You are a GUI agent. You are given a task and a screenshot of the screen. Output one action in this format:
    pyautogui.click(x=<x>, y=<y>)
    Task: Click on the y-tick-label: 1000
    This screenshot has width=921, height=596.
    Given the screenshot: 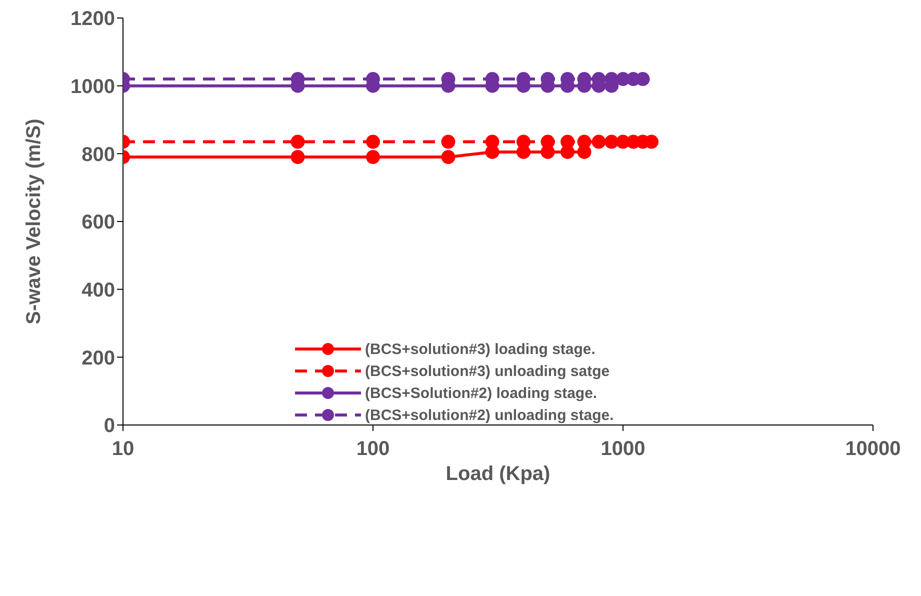 What is the action you would take?
    pyautogui.click(x=92, y=87)
    